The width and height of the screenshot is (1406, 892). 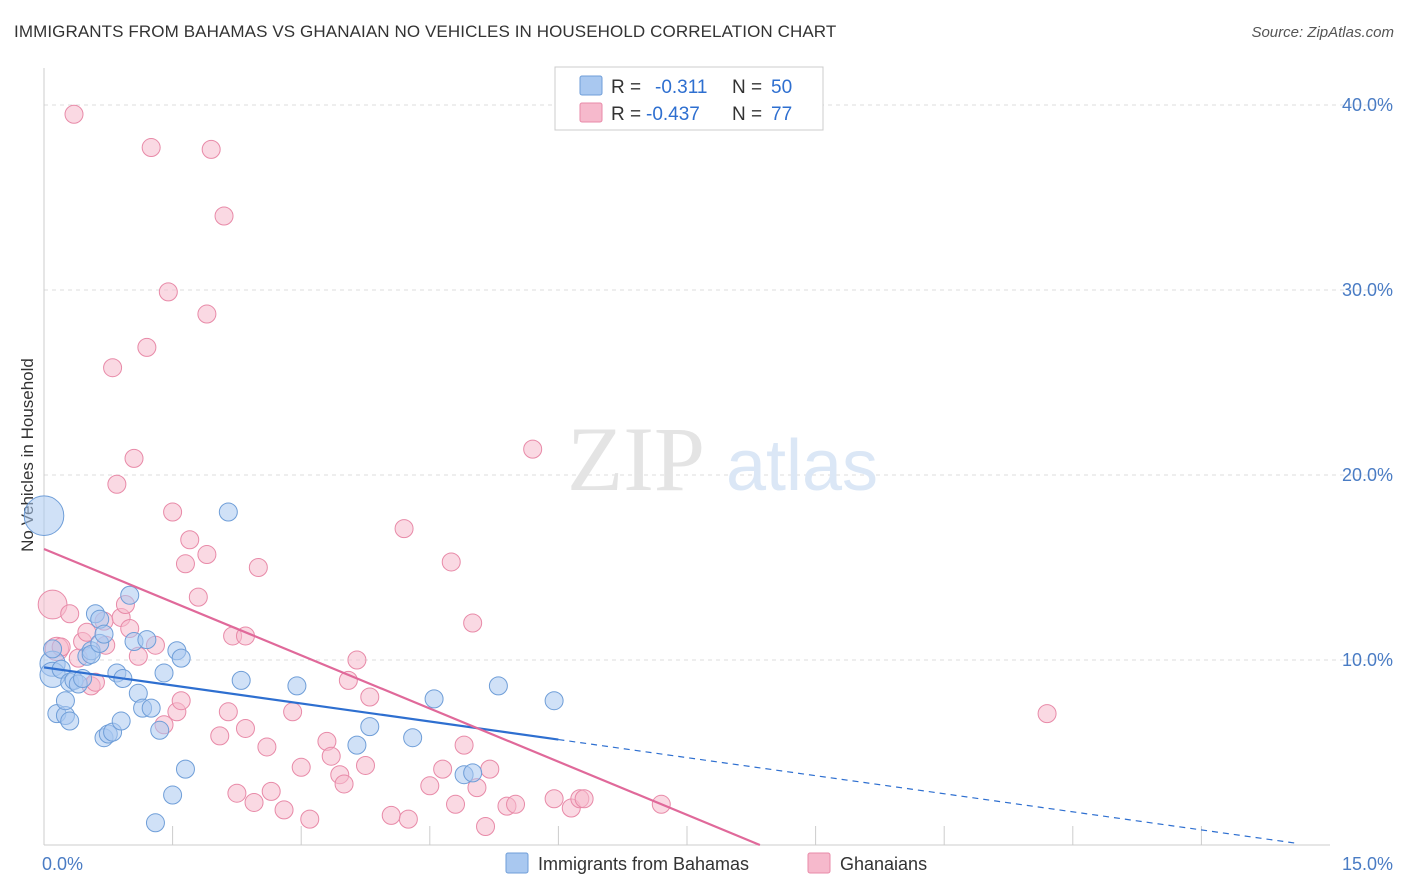 What do you see at coordinates (927, 791) in the screenshot?
I see `bahamas-trend-line-extension` at bounding box center [927, 791].